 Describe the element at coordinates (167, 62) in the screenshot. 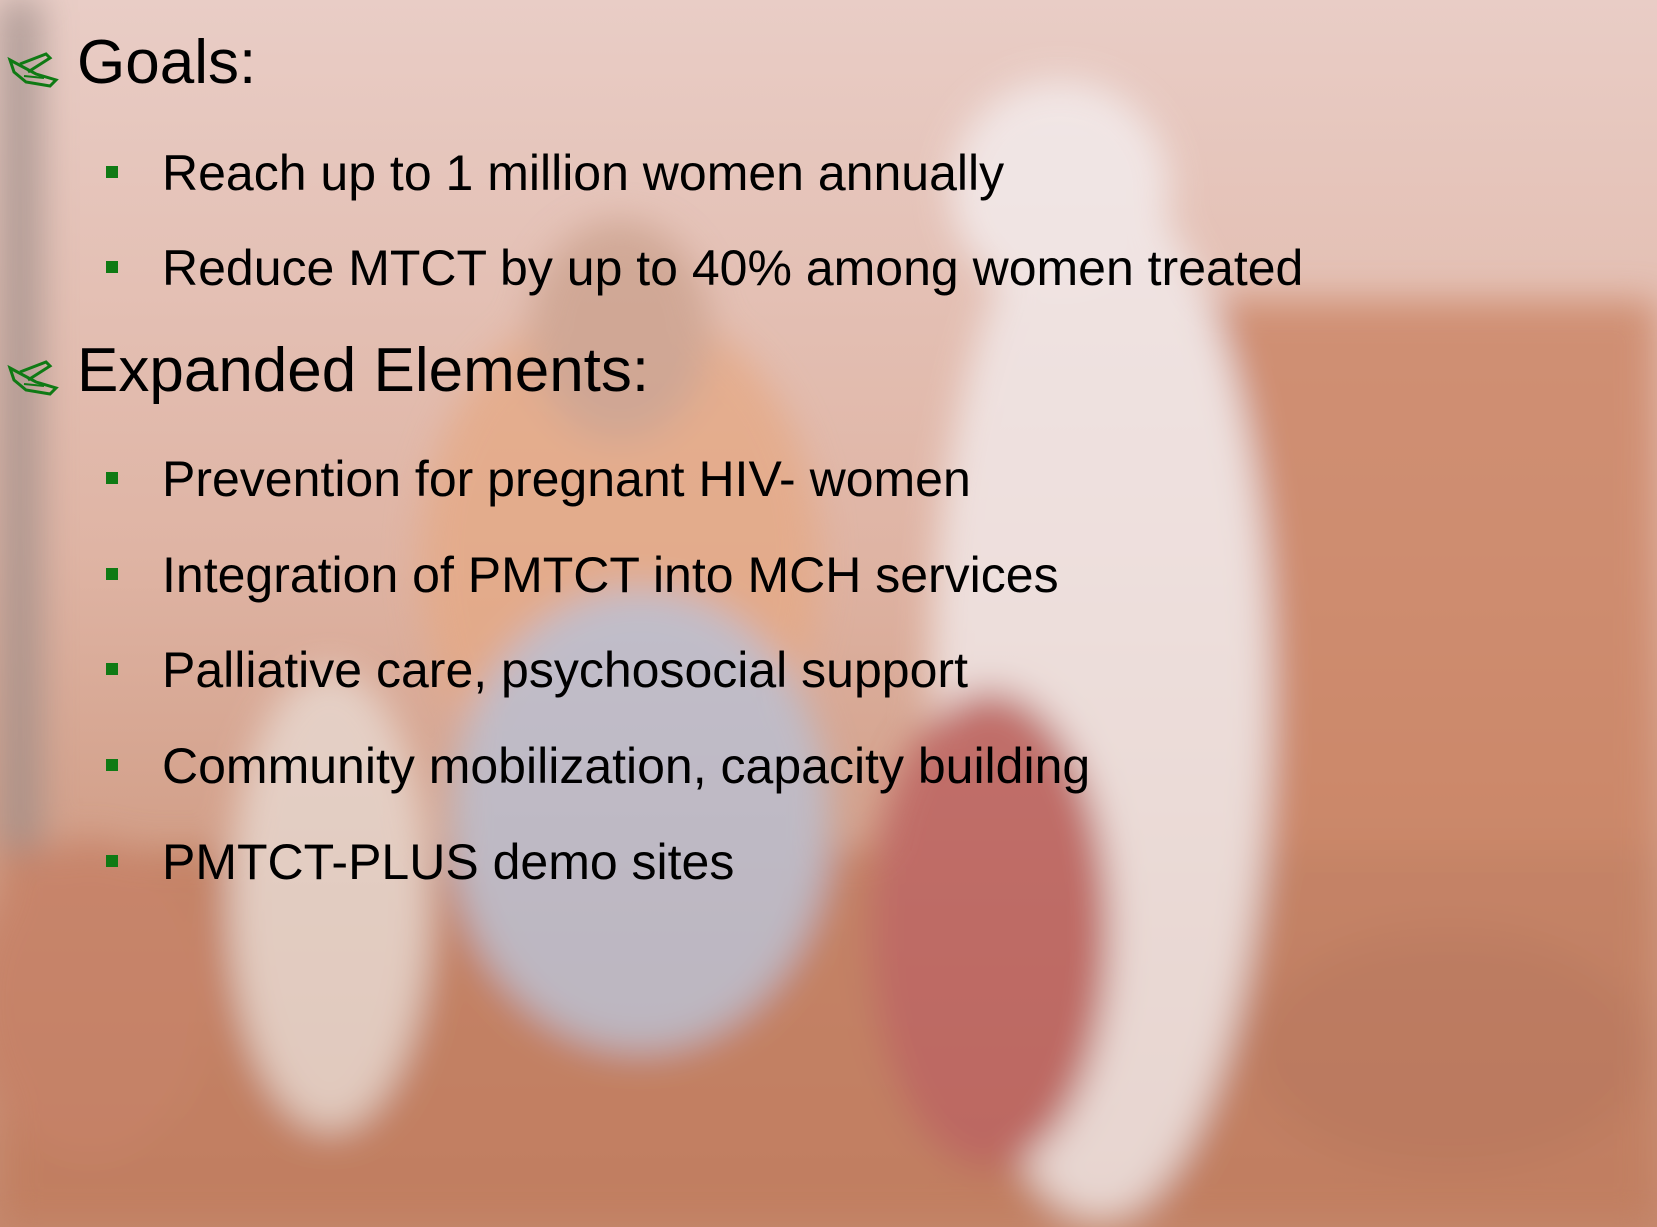

I see `section-heading: Goals:` at that location.